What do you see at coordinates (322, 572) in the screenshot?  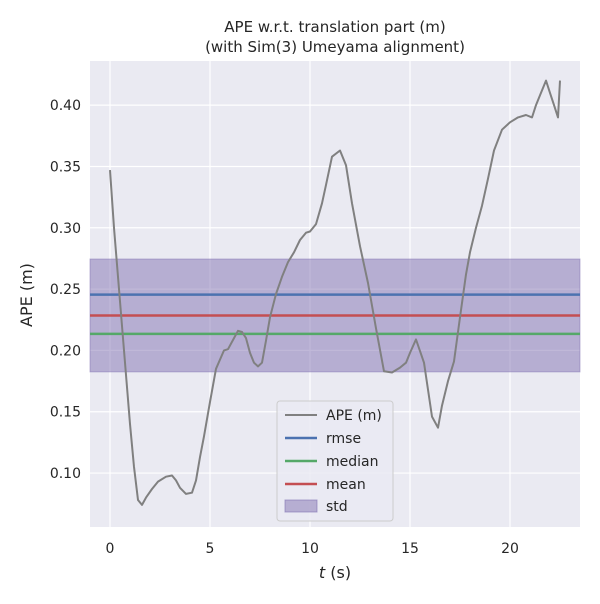 I see `x-axis-label-var: t` at bounding box center [322, 572].